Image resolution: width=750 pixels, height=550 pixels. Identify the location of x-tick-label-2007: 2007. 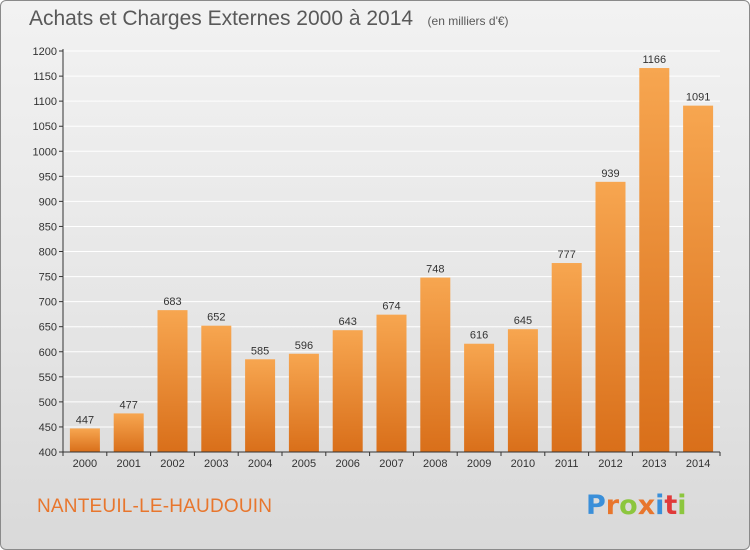
(391, 464).